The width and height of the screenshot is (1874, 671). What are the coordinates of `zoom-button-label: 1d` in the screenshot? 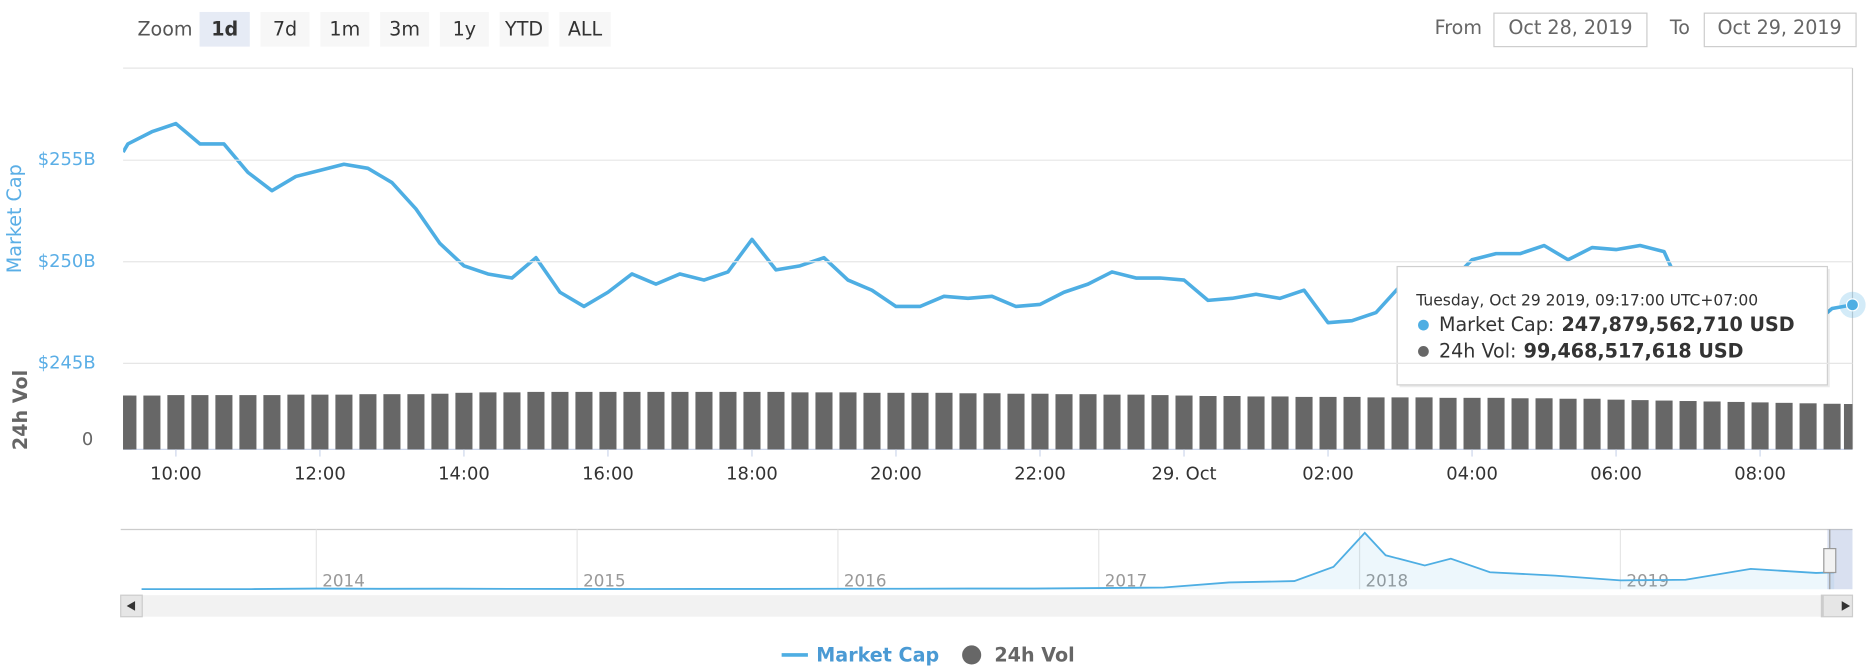 It's located at (224, 28).